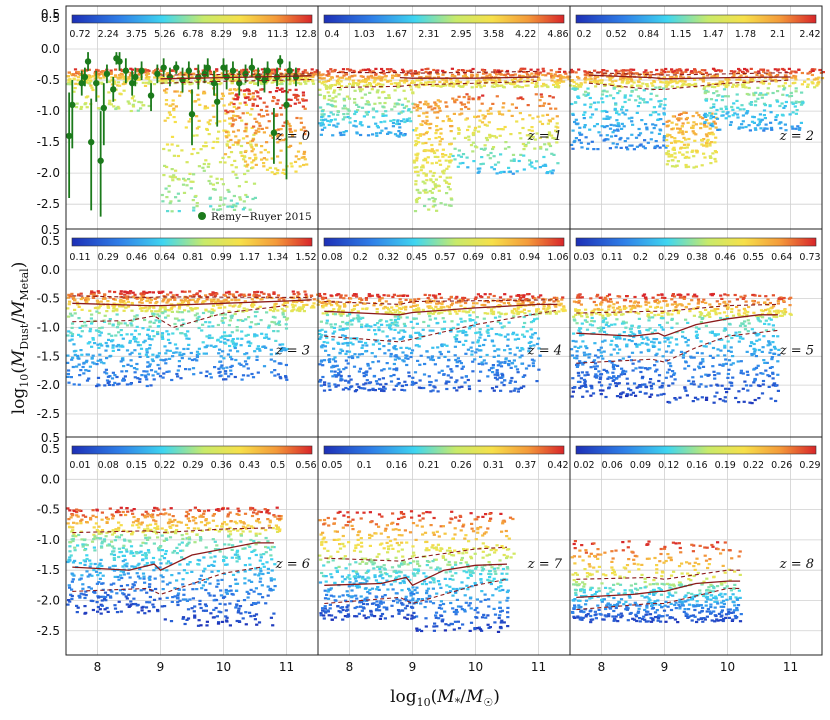 This screenshot has width=830, height=720. I want to click on observation-marker, so click(296, 77).